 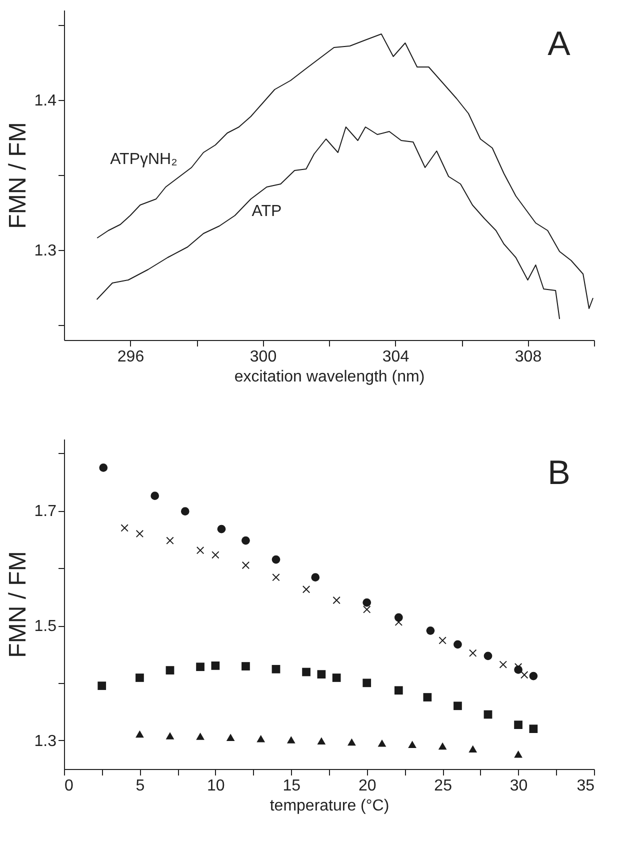 I want to click on annotation: B, so click(x=559, y=473).